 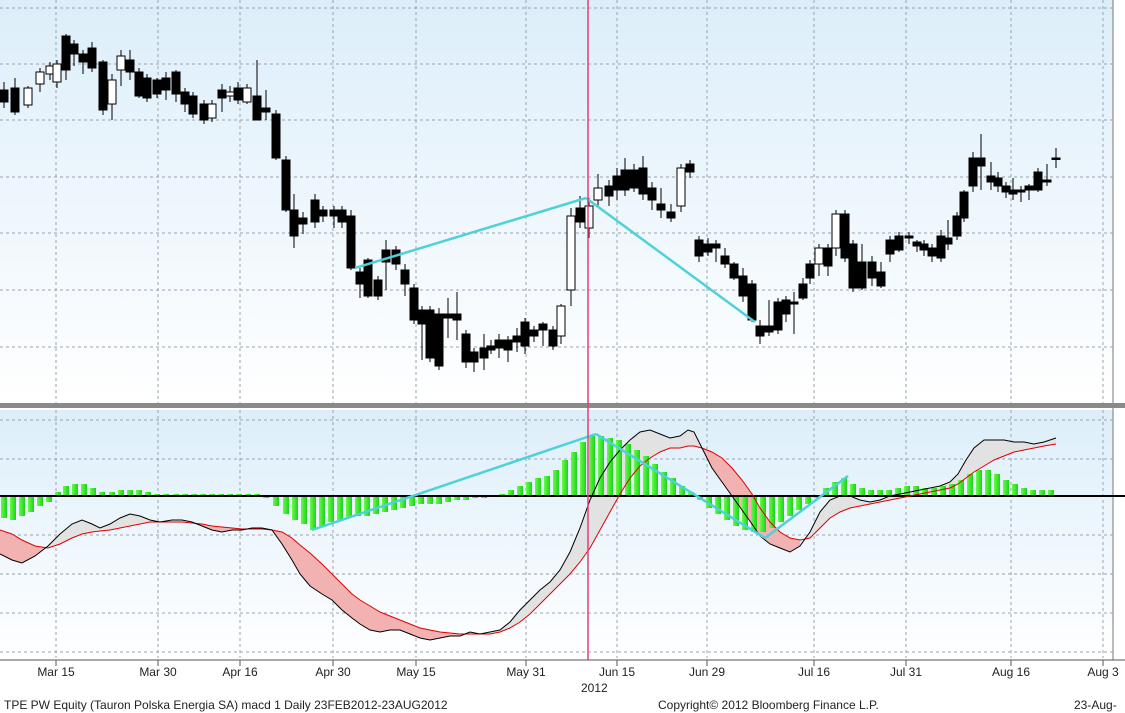 What do you see at coordinates (240, 672) in the screenshot?
I see `x-tick-label: Apr 16` at bounding box center [240, 672].